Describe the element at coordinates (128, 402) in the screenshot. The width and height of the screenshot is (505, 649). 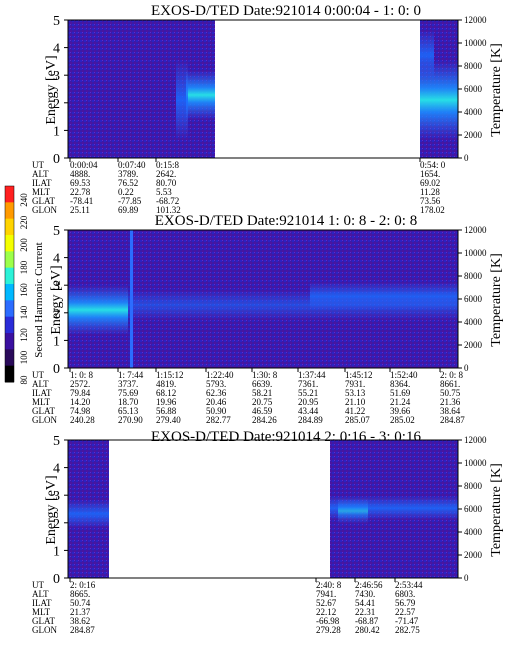
I see `table-cell: 18.70` at that location.